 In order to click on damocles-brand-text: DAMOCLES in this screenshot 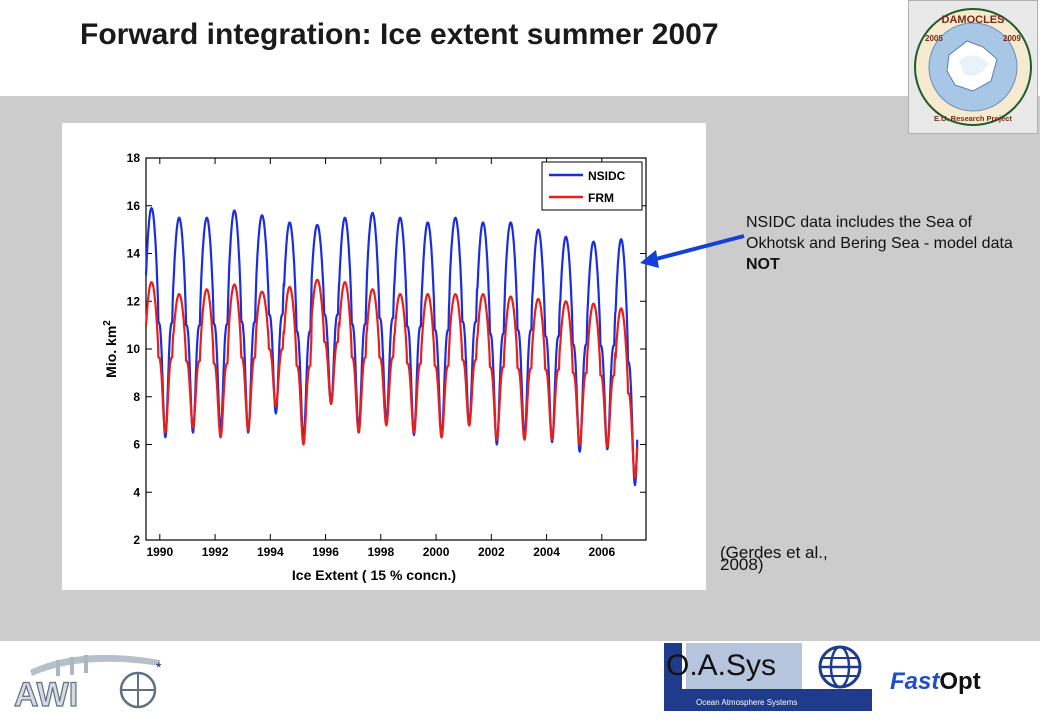, I will do `click(973, 20)`.